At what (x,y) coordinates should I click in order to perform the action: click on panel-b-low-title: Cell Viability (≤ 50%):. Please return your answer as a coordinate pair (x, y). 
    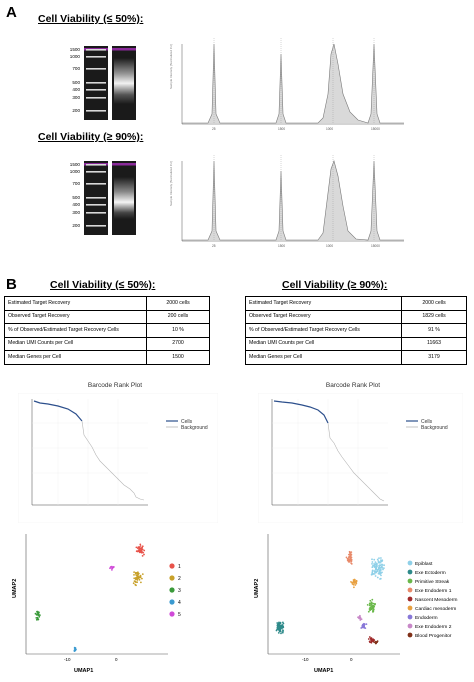
    Looking at the image, I should click on (103, 285).